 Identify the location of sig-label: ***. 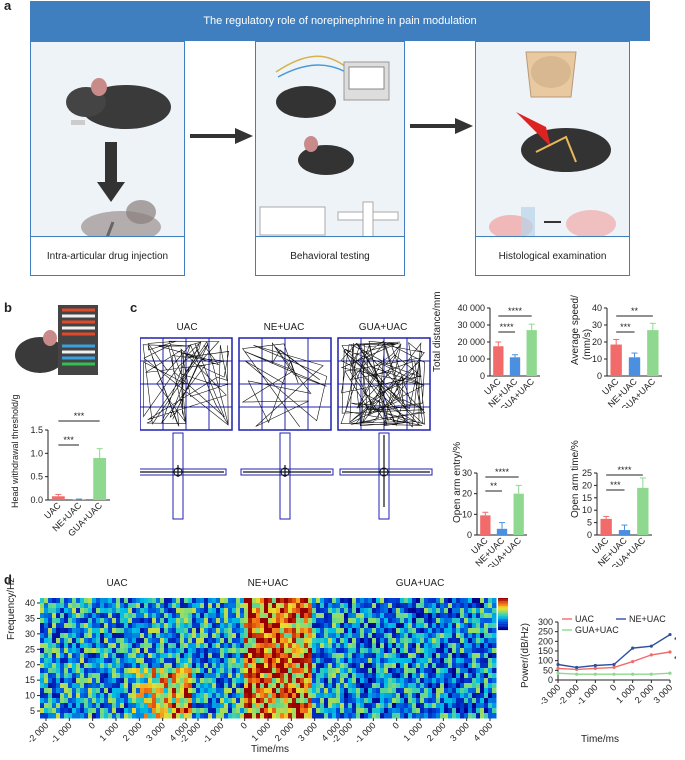
(675, 660).